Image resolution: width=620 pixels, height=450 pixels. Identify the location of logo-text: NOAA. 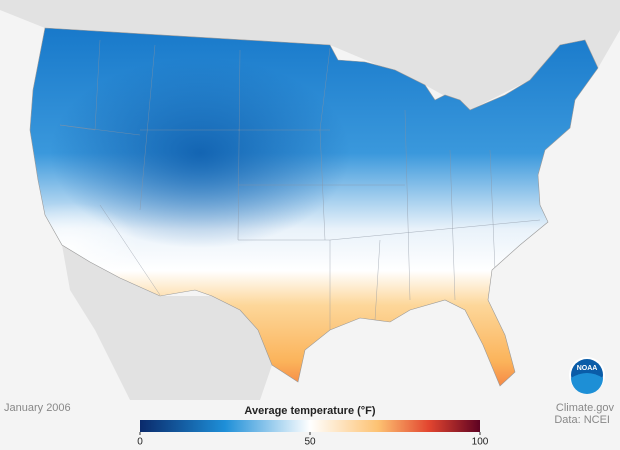
(587, 368).